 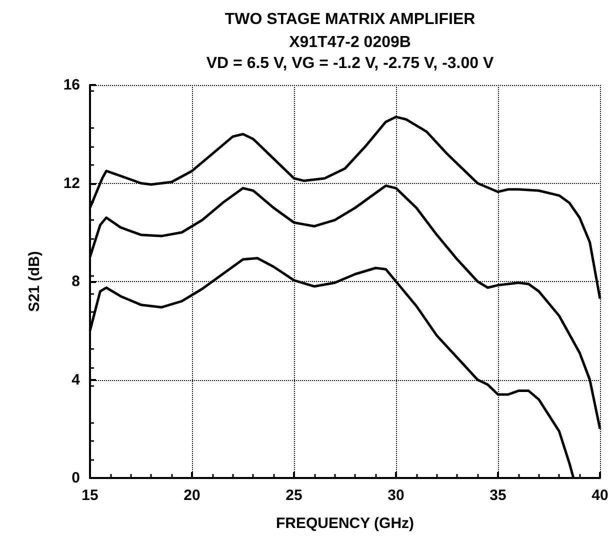 I want to click on x-tick-label: 20, so click(x=192, y=495).